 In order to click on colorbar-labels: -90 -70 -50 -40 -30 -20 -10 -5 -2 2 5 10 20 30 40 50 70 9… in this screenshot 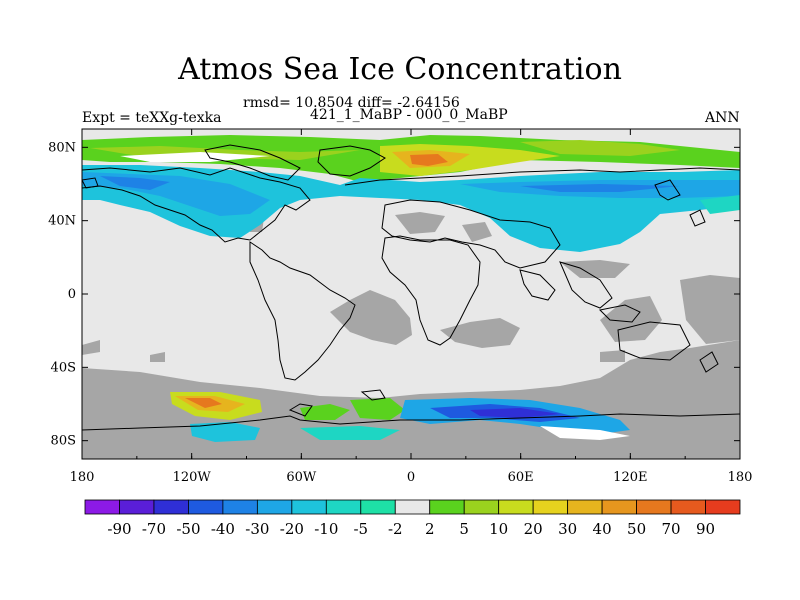, I will do `click(411, 529)`.